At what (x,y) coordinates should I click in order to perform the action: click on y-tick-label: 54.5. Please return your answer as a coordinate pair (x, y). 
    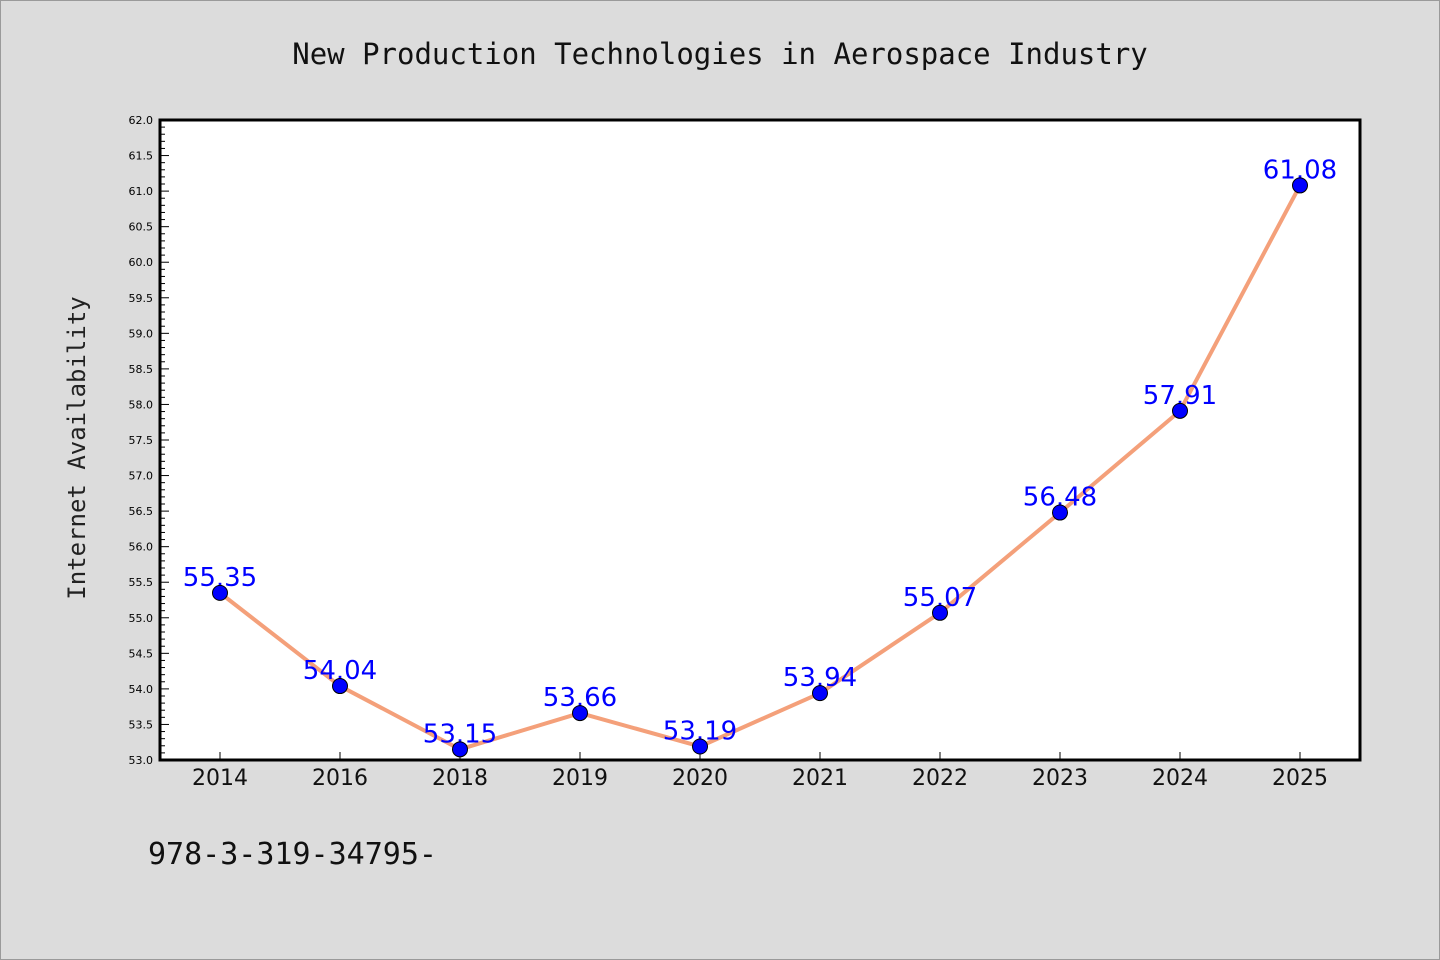
    Looking at the image, I should click on (141, 653).